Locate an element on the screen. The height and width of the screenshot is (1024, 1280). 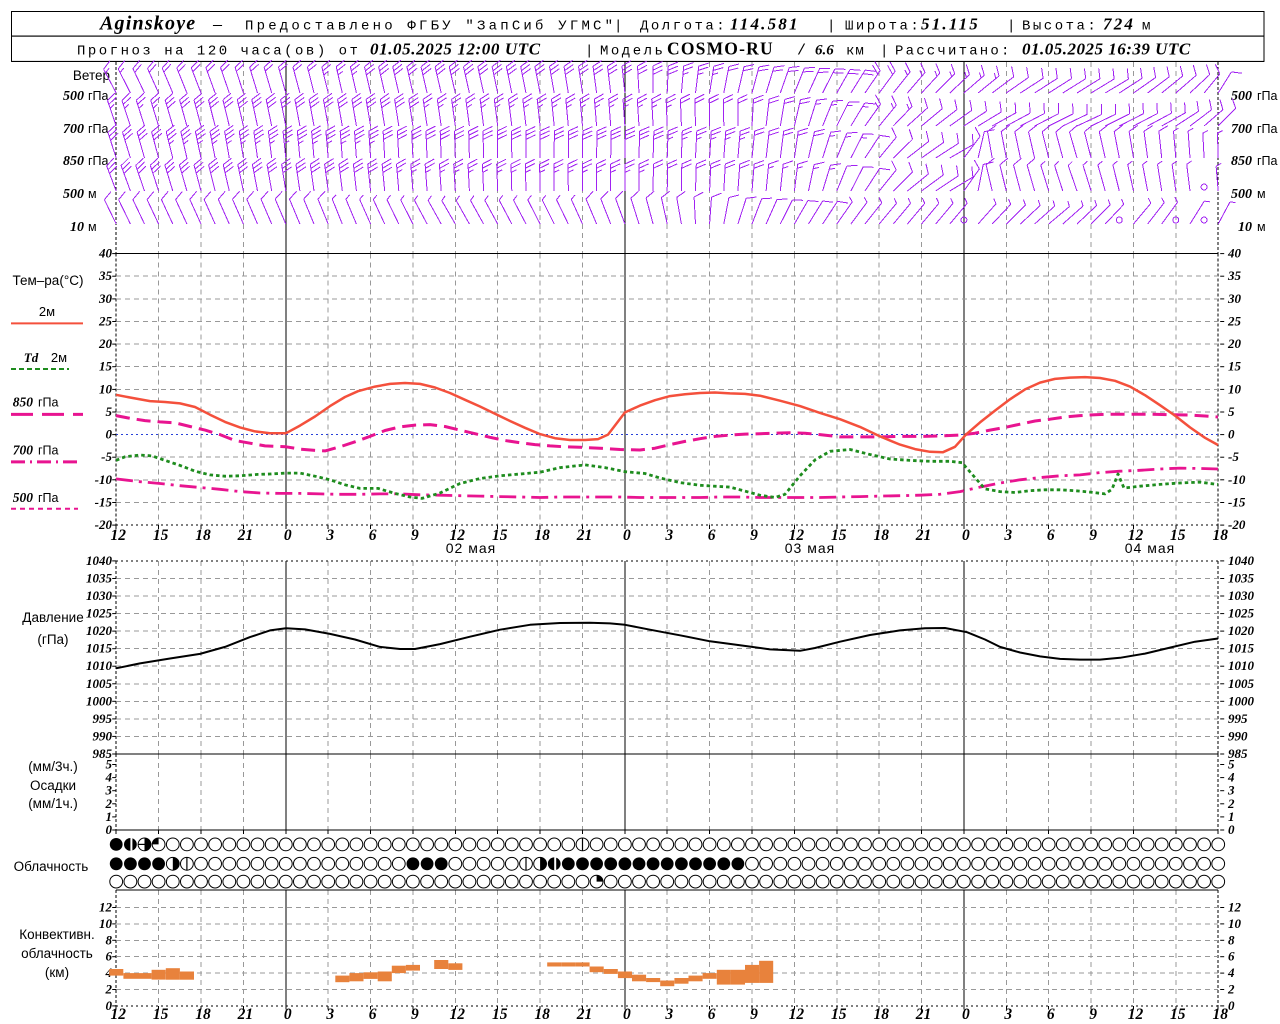
svg-text: 500 is located at coordinates (73, 96).